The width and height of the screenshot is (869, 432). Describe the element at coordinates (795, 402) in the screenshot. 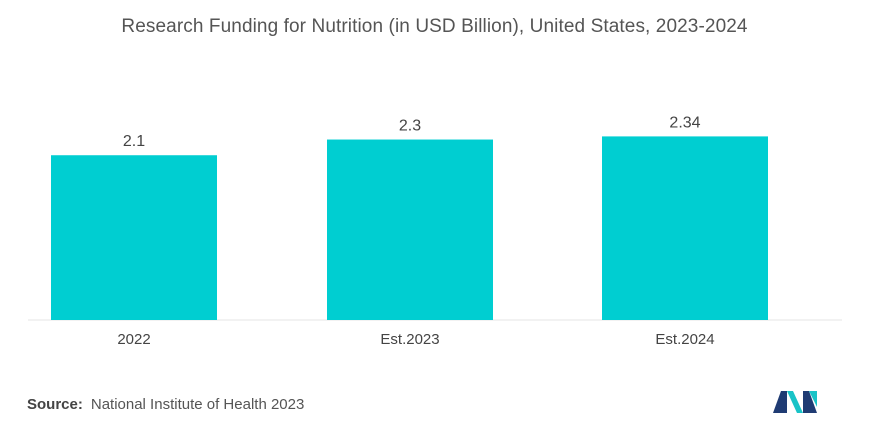

I see `mordor-intelligence-logo-icon` at that location.